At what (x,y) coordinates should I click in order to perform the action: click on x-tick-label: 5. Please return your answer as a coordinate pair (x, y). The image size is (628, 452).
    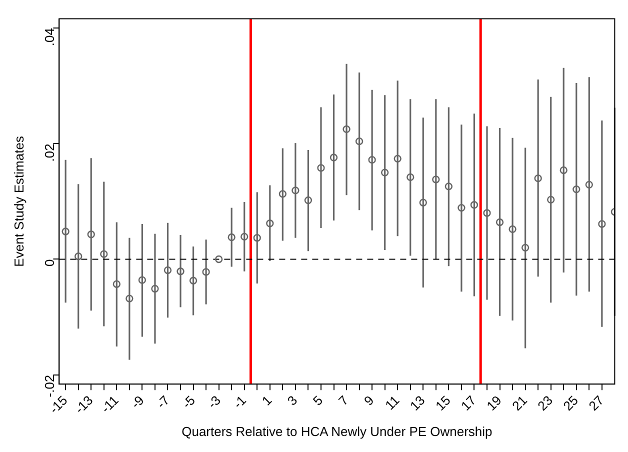
    Looking at the image, I should click on (318, 400).